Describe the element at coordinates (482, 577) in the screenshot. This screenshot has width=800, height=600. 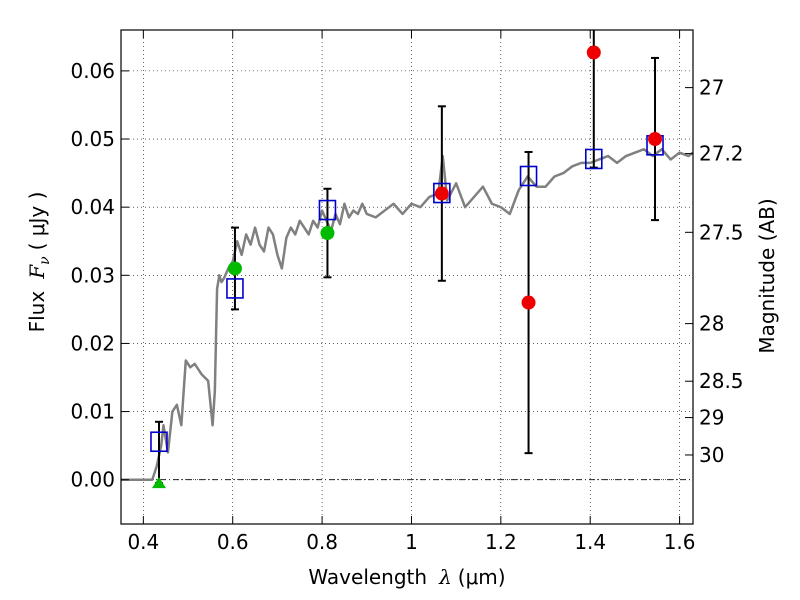
I see `x-axis-unit: (μm)` at that location.